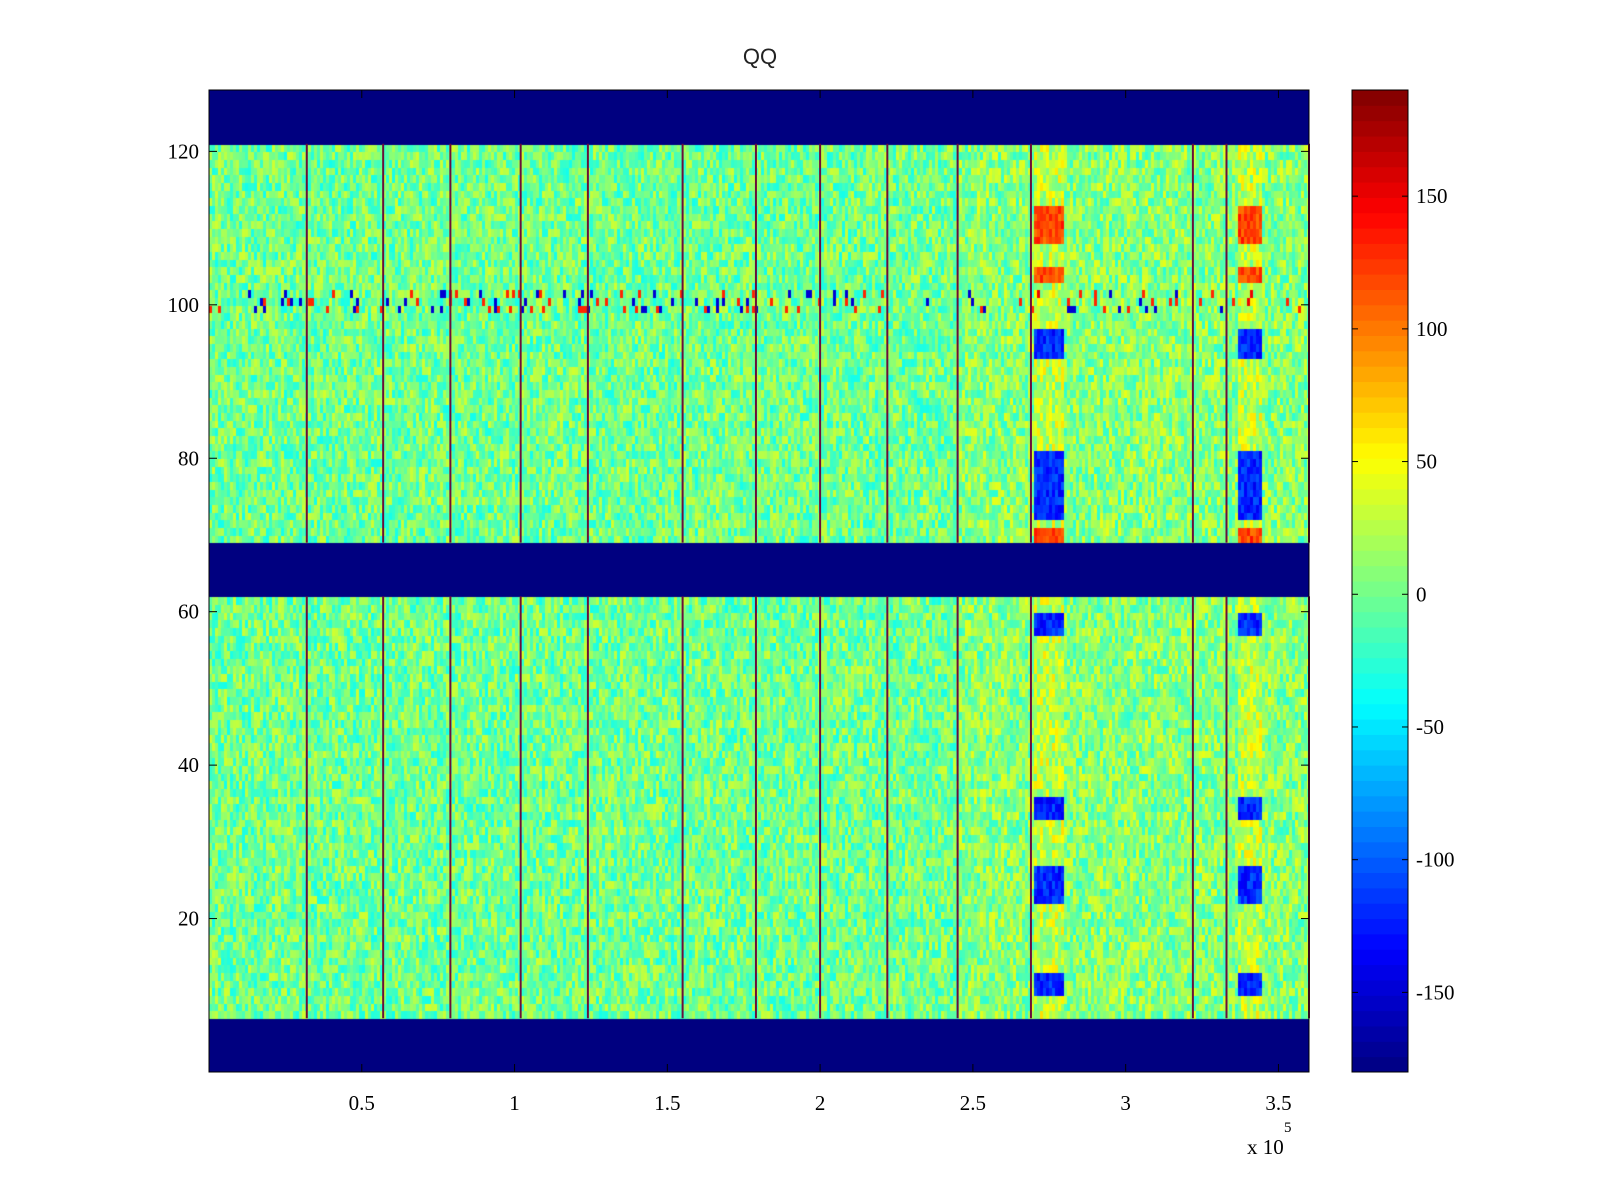  I want to click on y-tick-label: 120, so click(184, 151).